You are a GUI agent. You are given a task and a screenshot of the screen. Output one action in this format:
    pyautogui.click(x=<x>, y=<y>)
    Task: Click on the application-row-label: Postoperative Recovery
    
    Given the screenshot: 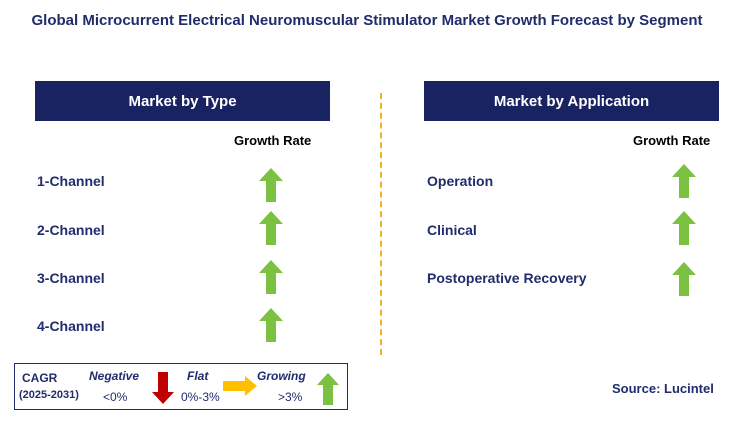 What is the action you would take?
    pyautogui.click(x=507, y=278)
    